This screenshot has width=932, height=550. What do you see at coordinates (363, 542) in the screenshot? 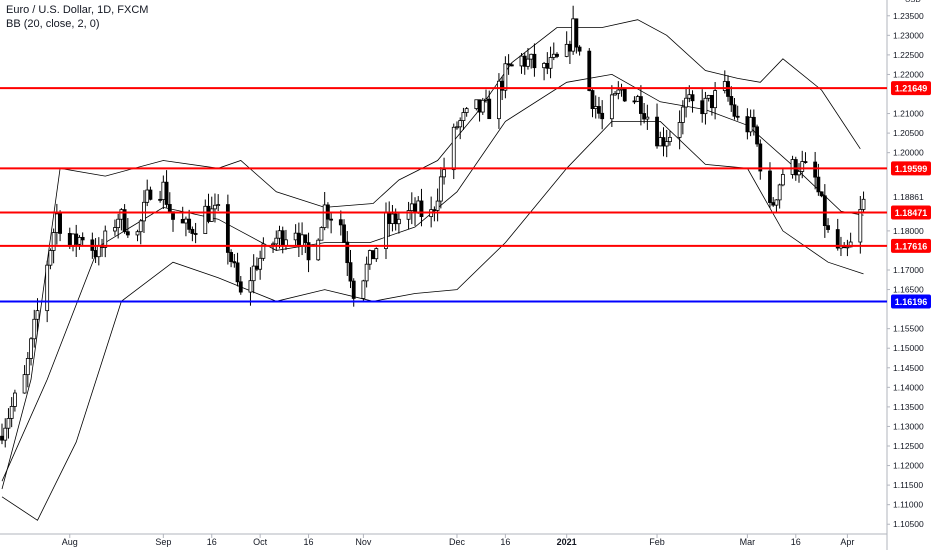
I see `x-tick-label: Nov` at bounding box center [363, 542].